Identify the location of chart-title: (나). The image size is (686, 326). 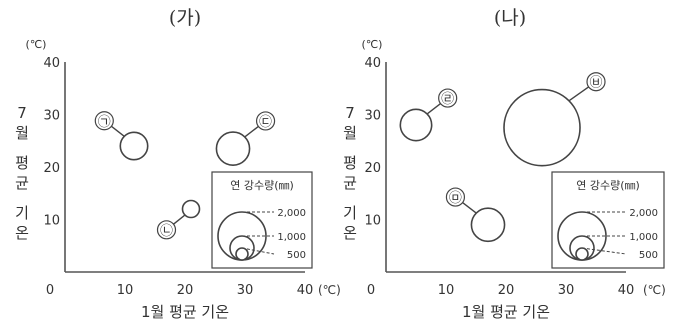
(510, 18).